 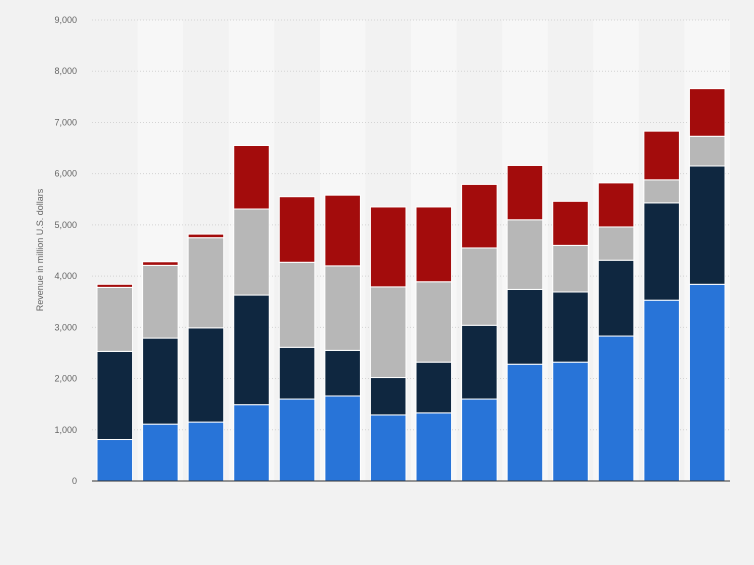 What do you see at coordinates (65, 225) in the screenshot?
I see `y-tick-label: 5,000` at bounding box center [65, 225].